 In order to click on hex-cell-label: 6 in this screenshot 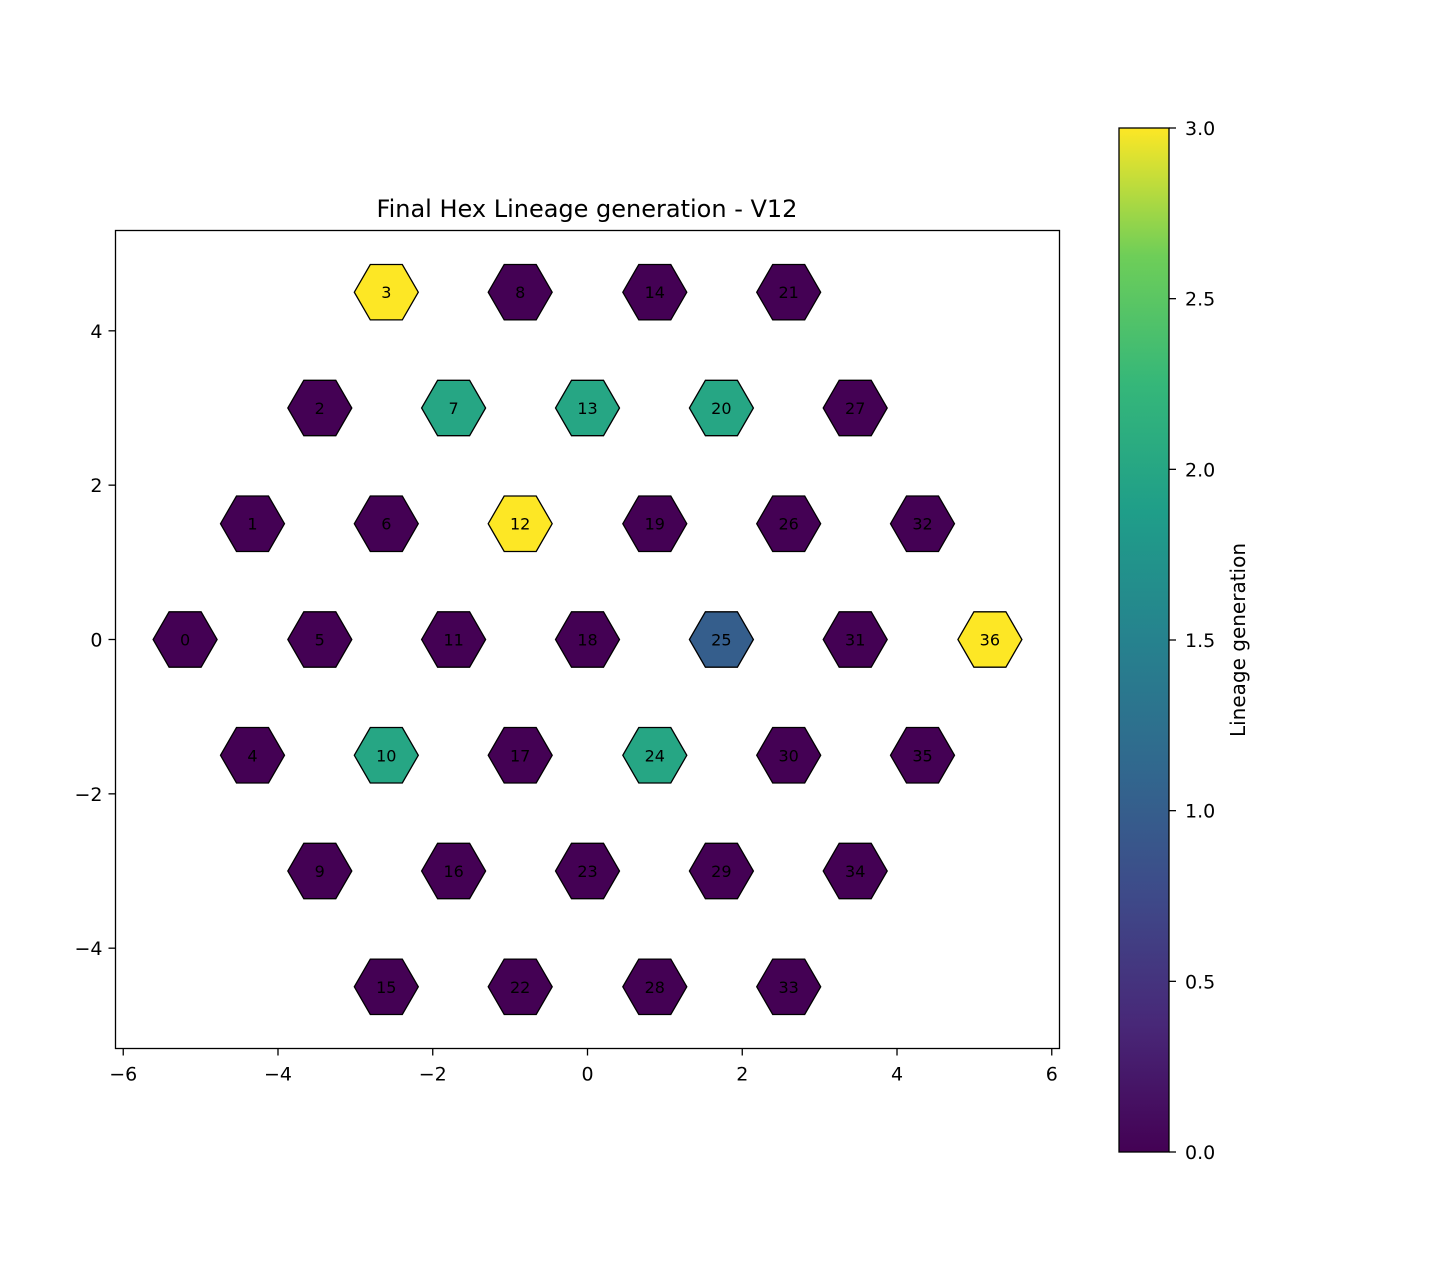, I will do `click(386, 524)`.